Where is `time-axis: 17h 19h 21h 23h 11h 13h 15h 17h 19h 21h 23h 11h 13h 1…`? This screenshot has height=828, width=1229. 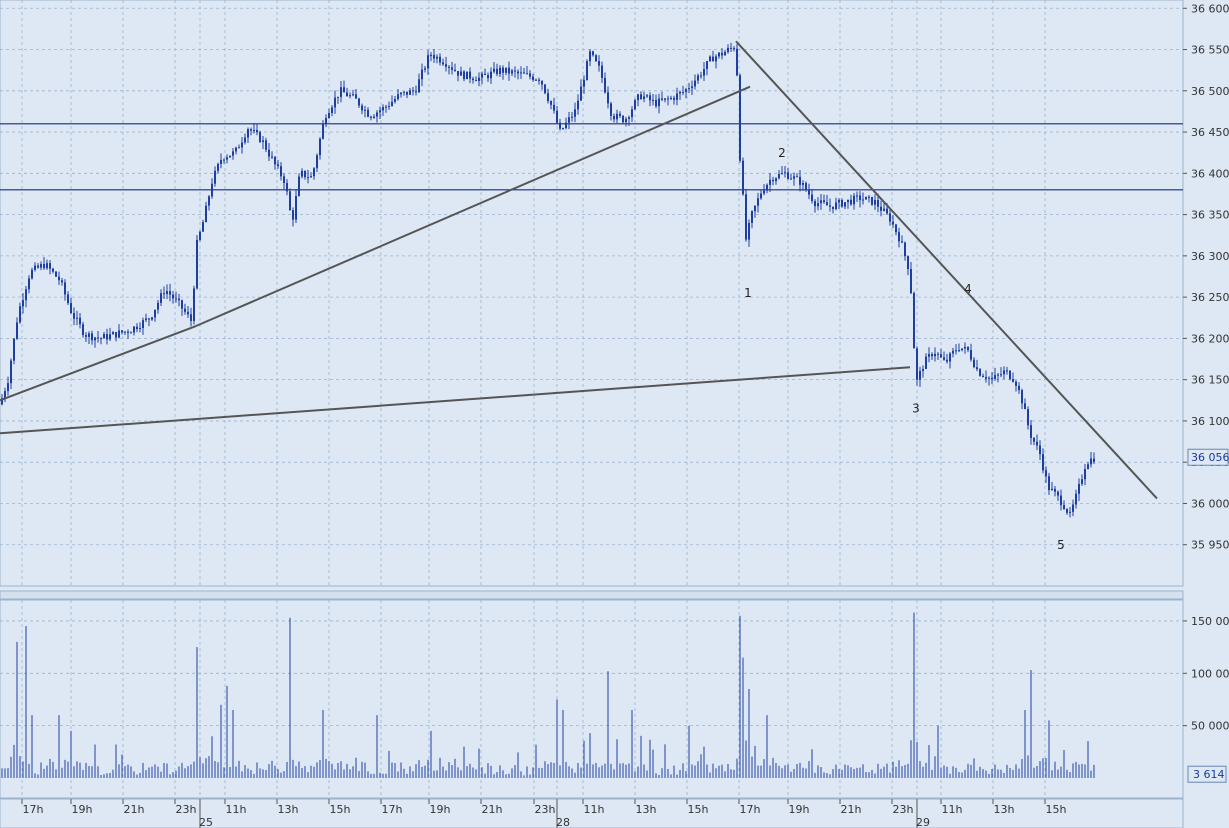 time-axis: 17h 19h 21h 23h 11h 13h 15h 17h 19h 21h 23h 11h 13h 1… is located at coordinates (592, 813).